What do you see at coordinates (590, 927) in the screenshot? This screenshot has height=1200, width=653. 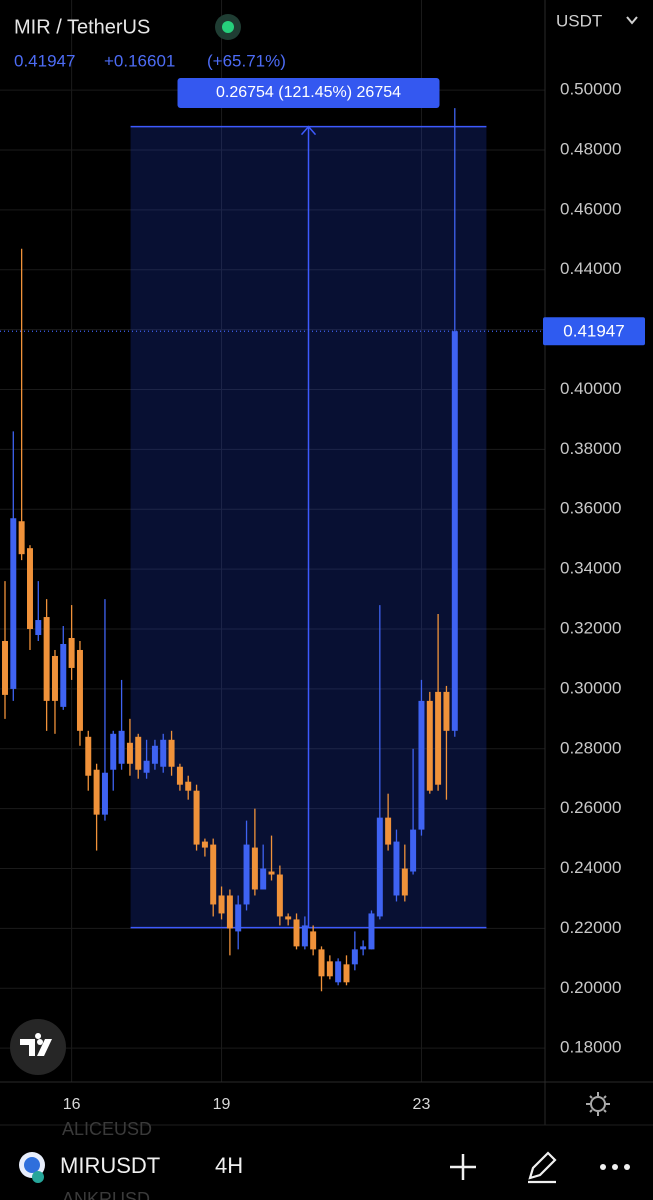 I see `y-tick-label: 0.22000` at bounding box center [590, 927].